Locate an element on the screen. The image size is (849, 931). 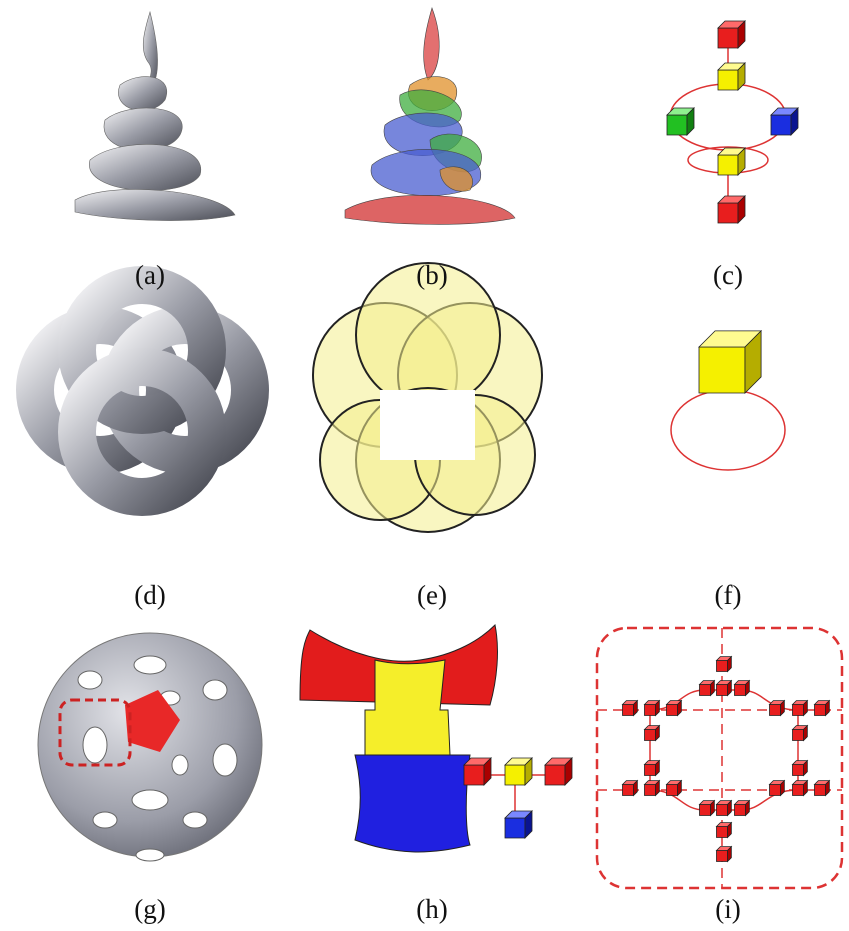
panel-label: (b) is located at coordinates (431, 275).